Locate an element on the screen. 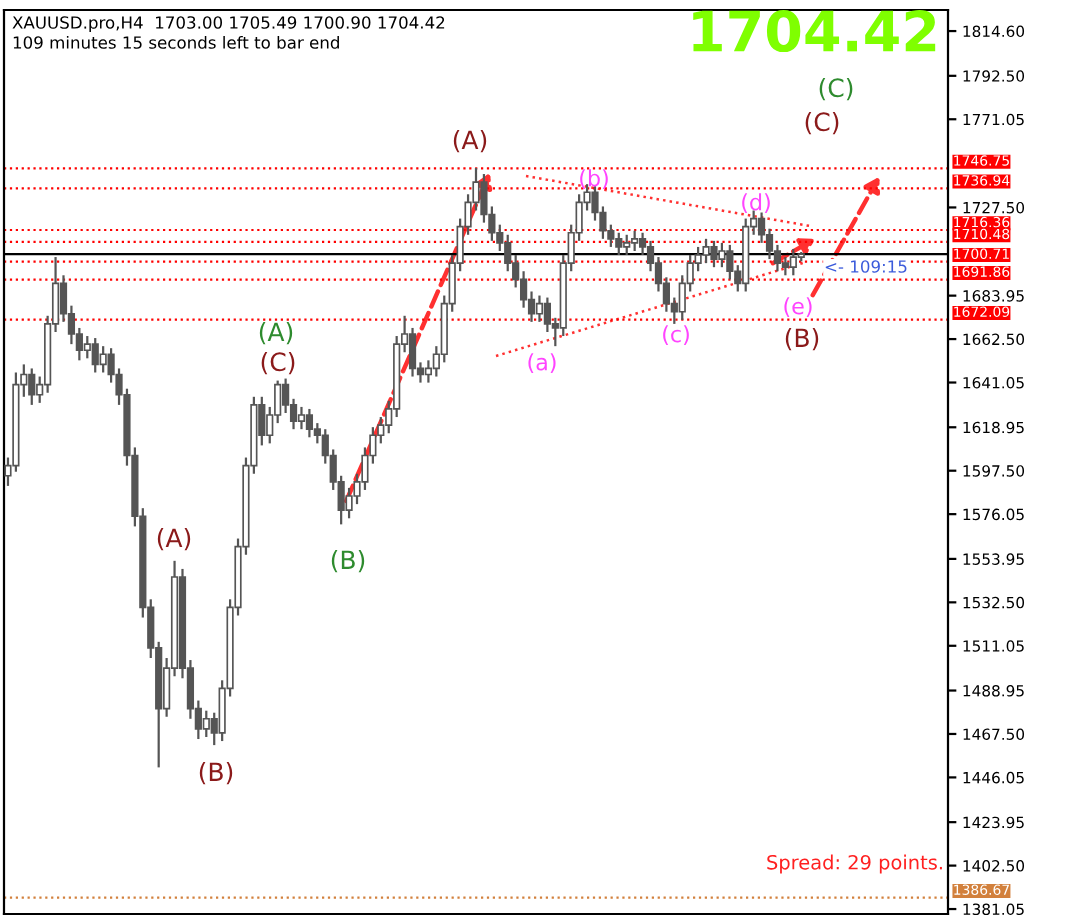  annotation: XAUUSD.pro,H4 1703.00 1705.49 1700.90 1704.42 is located at coordinates (228, 24).